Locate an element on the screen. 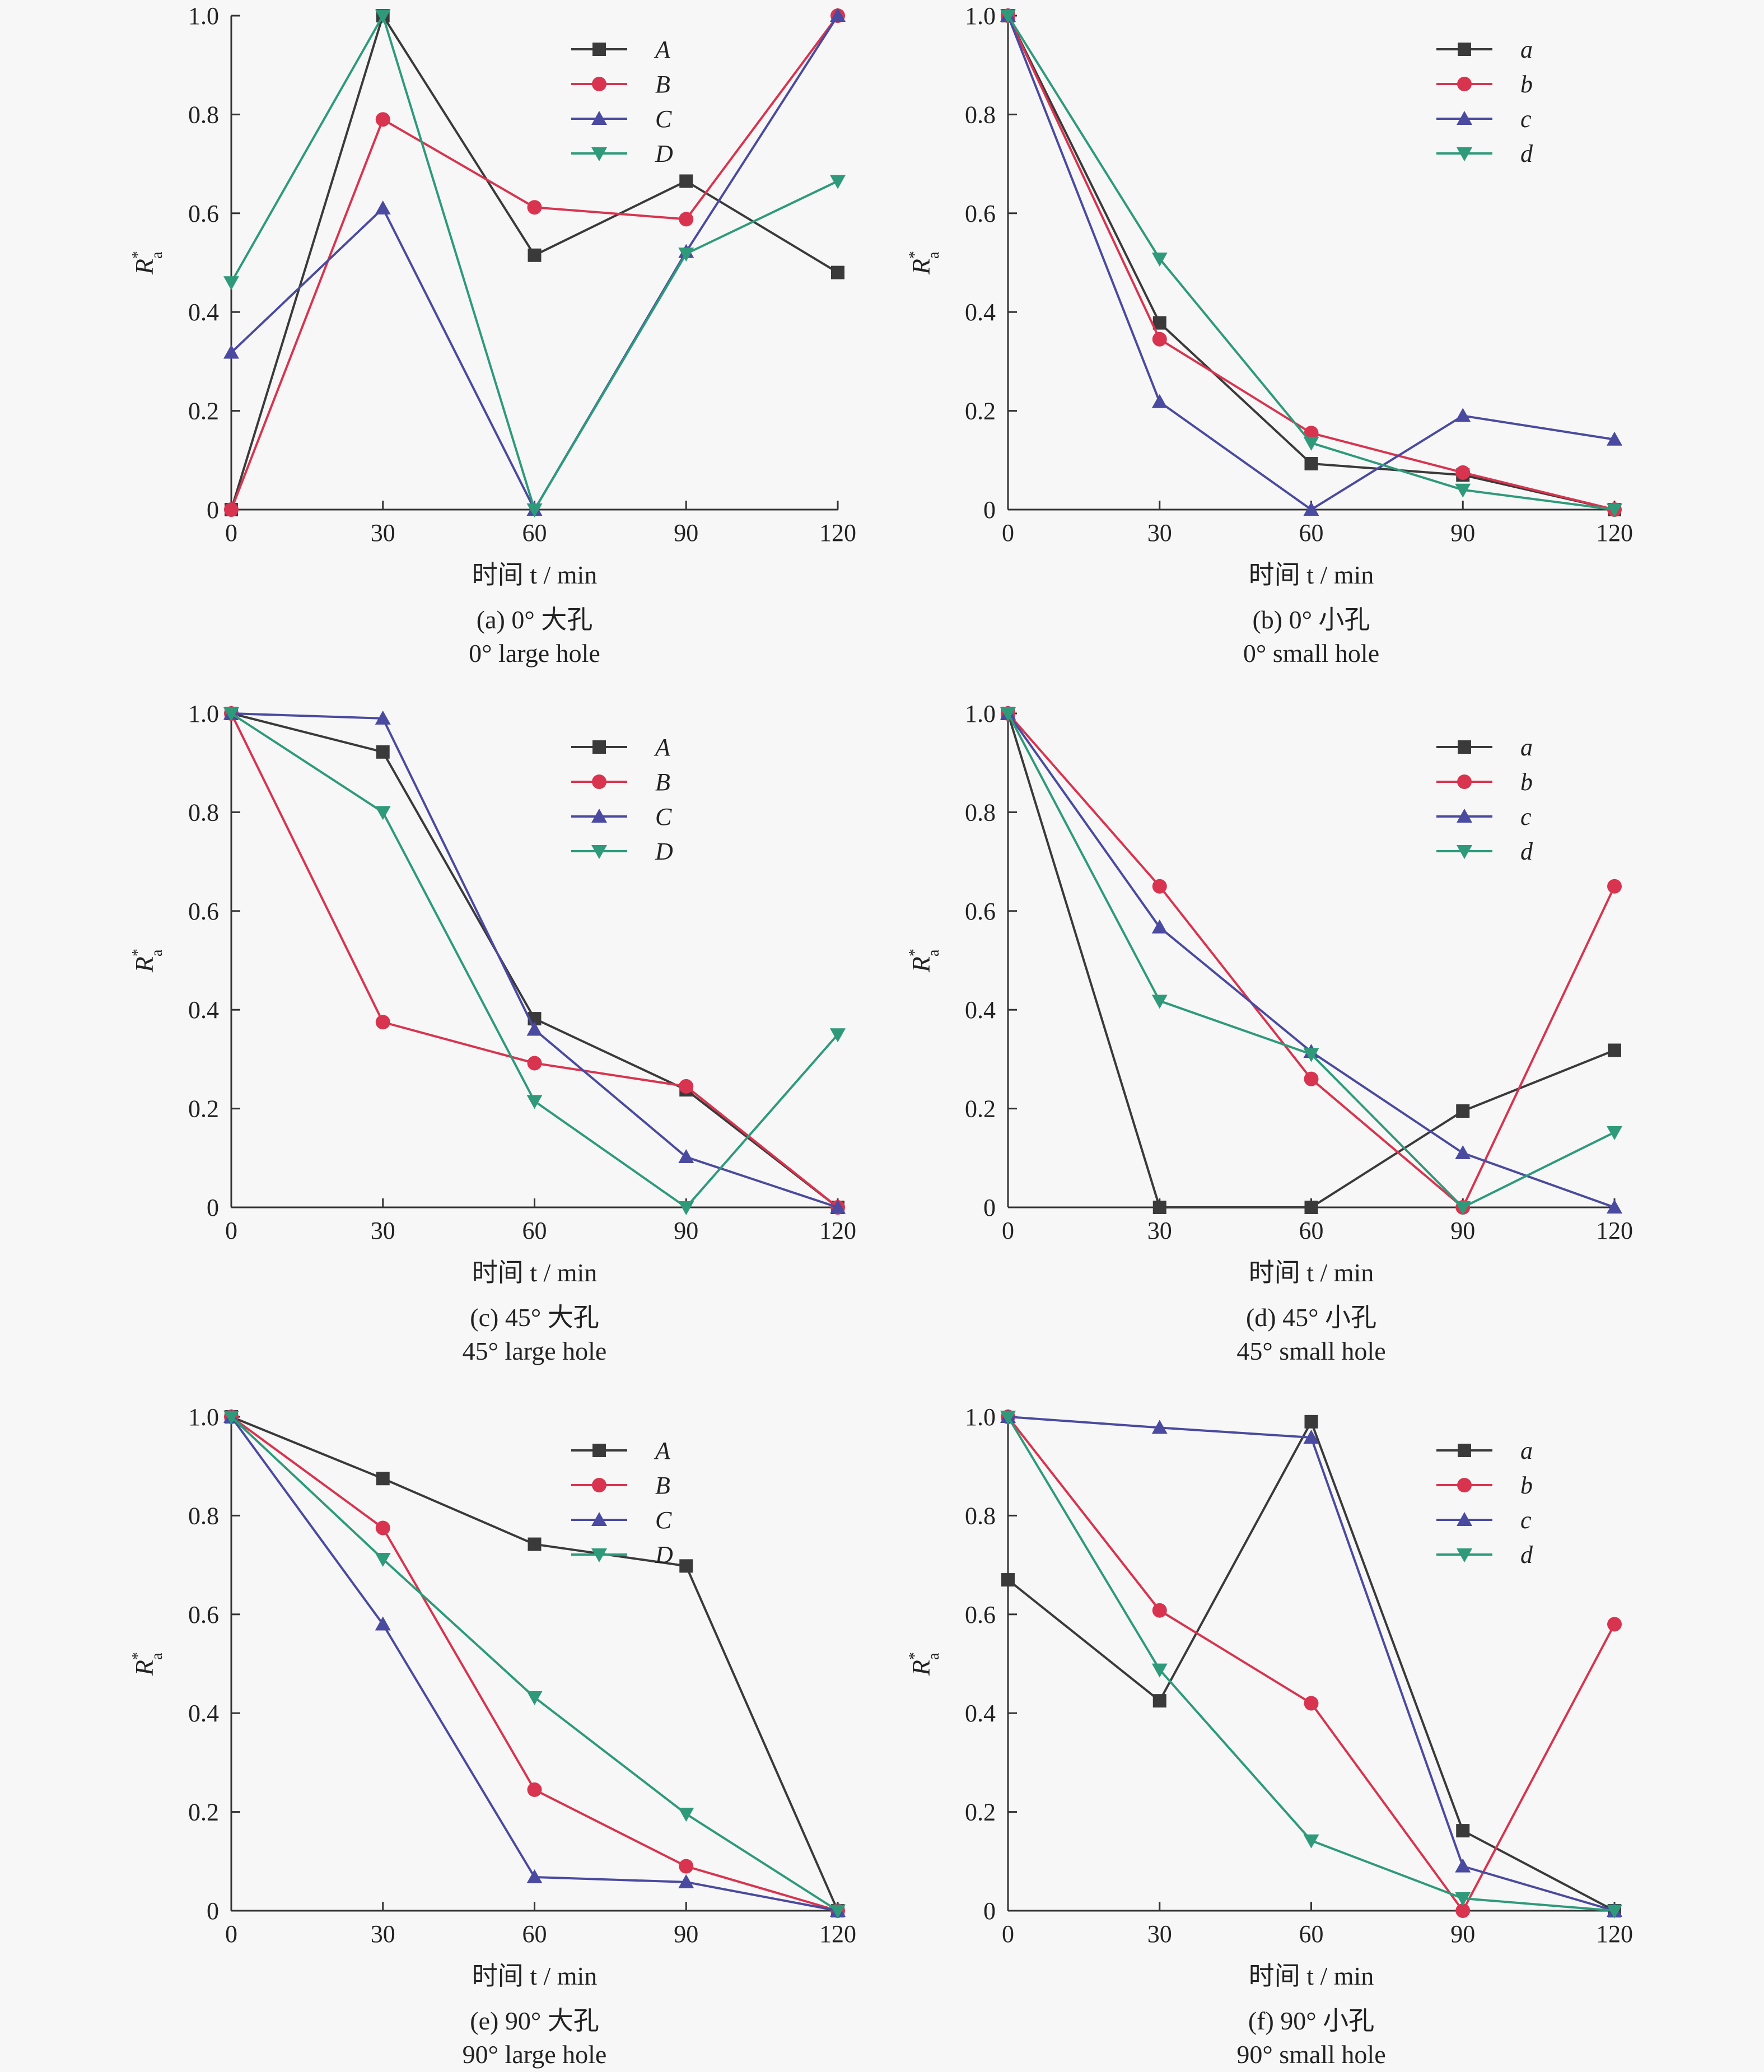 The height and width of the screenshot is (2072, 1764). caption-en: 45° large hole is located at coordinates (535, 1351).